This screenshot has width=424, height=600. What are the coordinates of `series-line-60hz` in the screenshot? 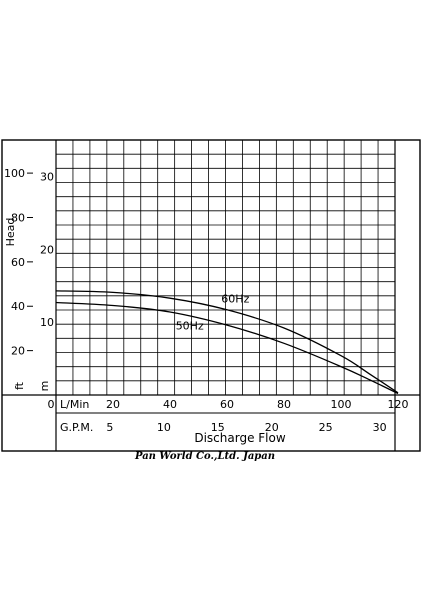 It's located at (227, 342).